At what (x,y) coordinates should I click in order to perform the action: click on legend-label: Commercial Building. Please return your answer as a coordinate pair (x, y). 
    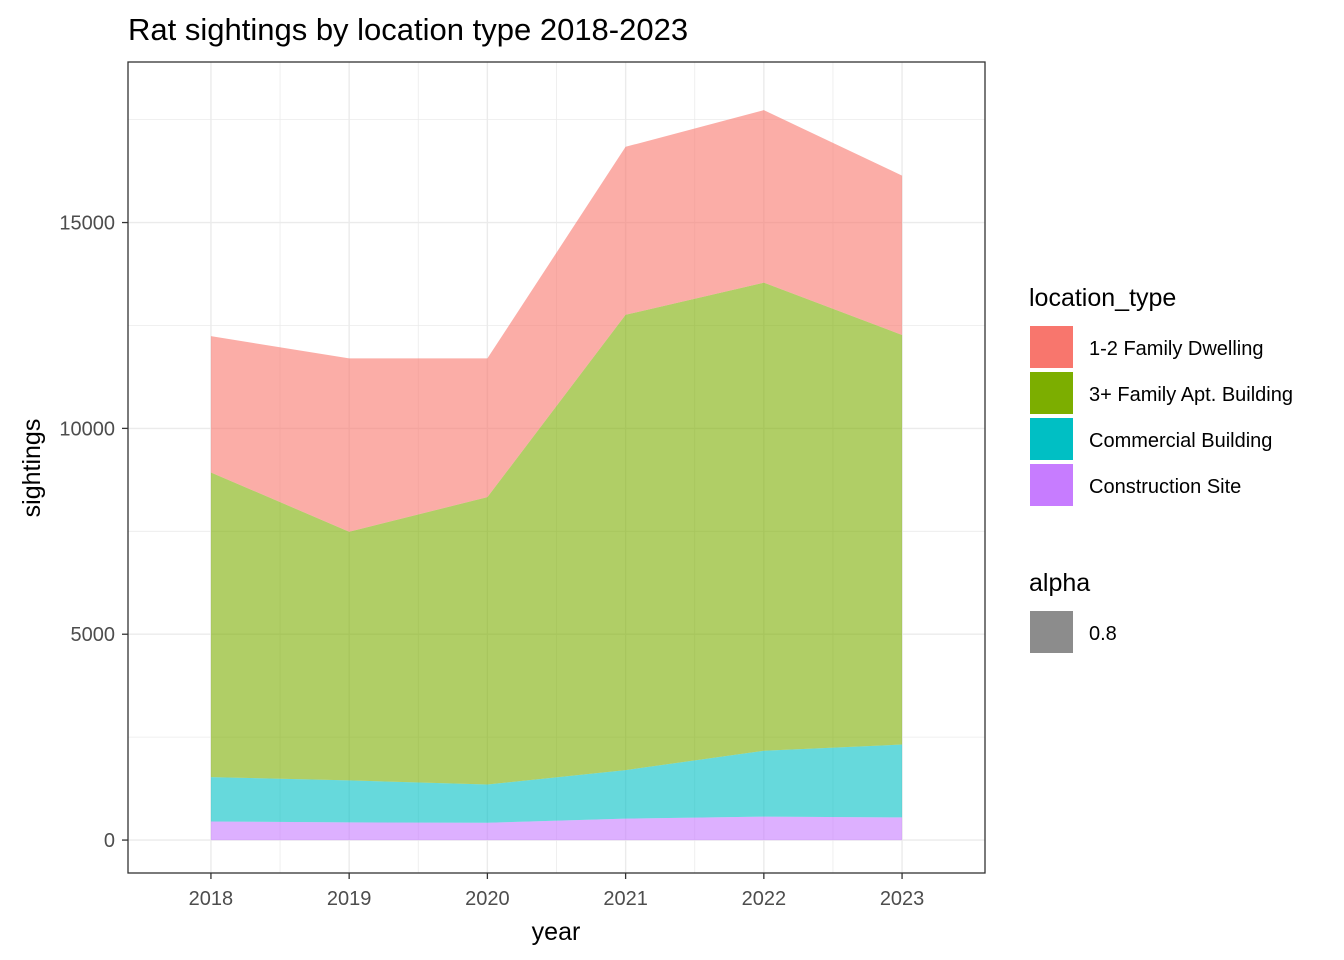
    Looking at the image, I should click on (1180, 441).